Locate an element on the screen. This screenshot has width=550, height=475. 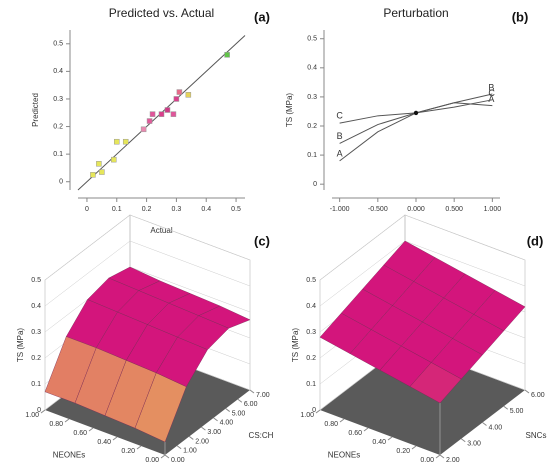
x-axis-label: SNCs is located at coordinates (536, 435).